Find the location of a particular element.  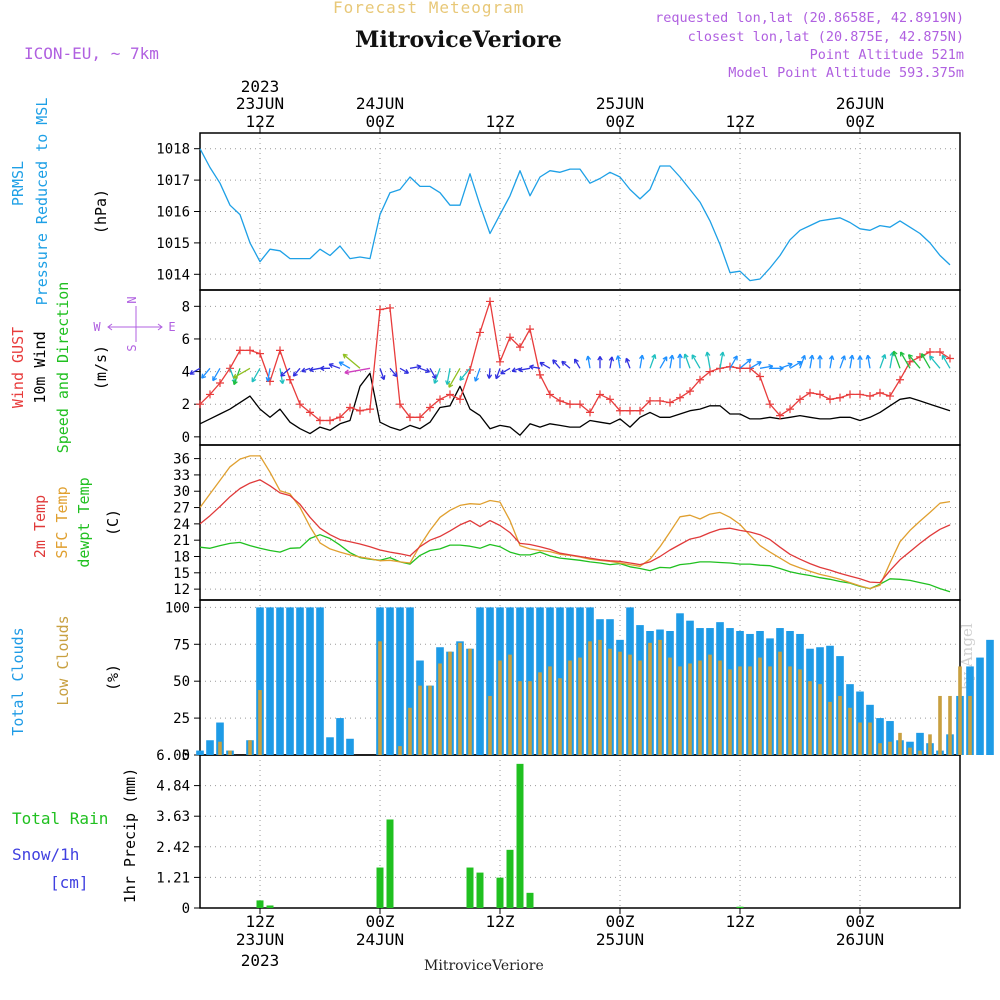

x-tick-label-bottom: 00Z is located at coordinates (380, 921).